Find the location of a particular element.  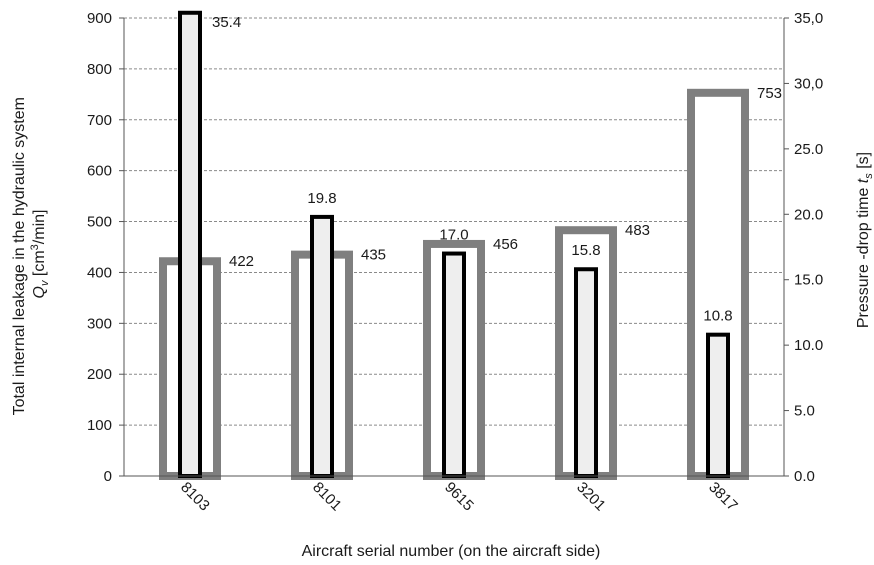

x-tick-label: 9615 is located at coordinates (459, 497).